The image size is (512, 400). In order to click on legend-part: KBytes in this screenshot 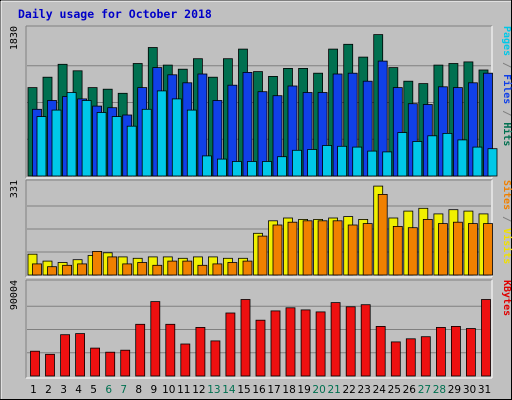, I will do `click(506, 298)`.